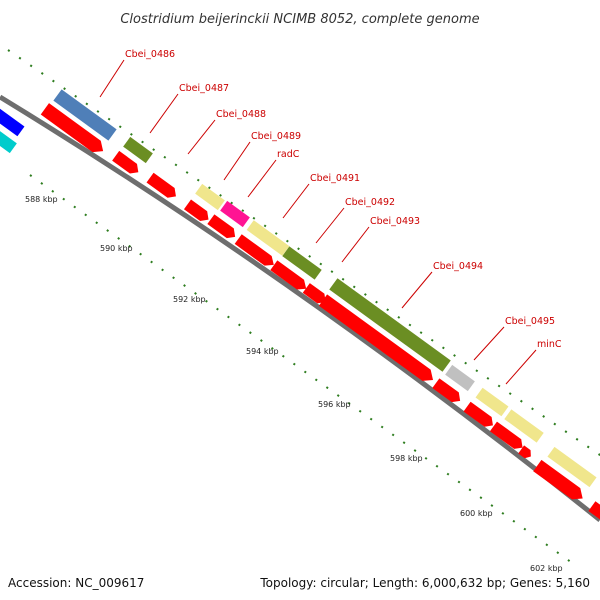  I want to click on scale-label-602: 602 kbp, so click(546, 568).